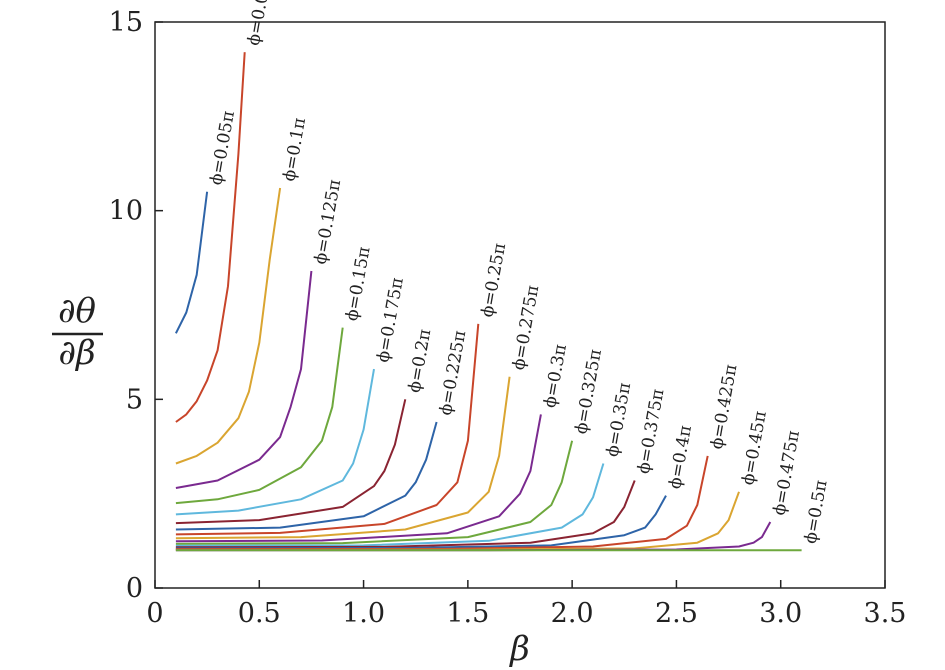 The width and height of the screenshot is (945, 670). What do you see at coordinates (77, 311) in the screenshot?
I see `y-axis-label-numerator: ∂θ` at bounding box center [77, 311].